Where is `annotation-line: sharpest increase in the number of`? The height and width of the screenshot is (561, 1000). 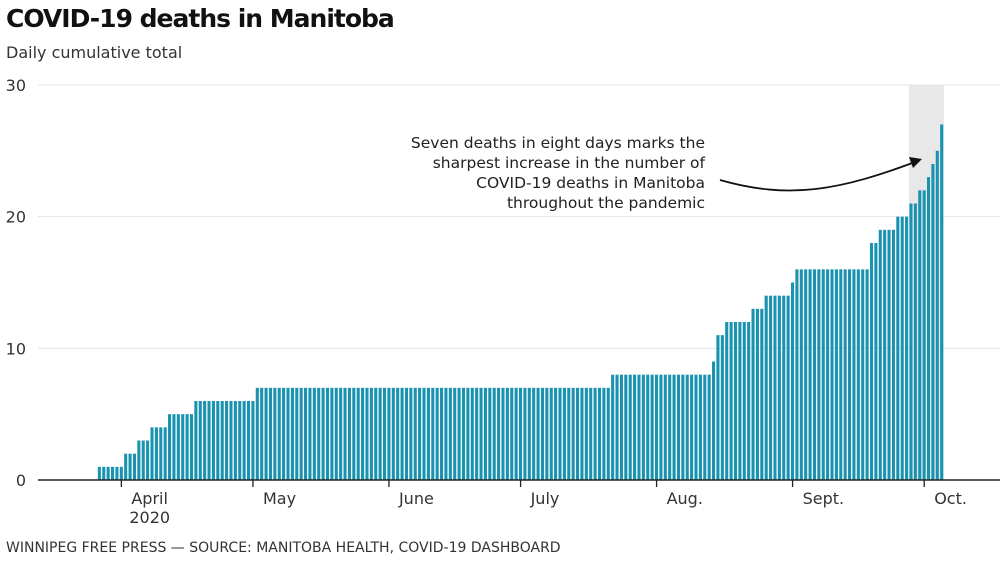 annotation-line: sharpest increase in the number of is located at coordinates (569, 163).